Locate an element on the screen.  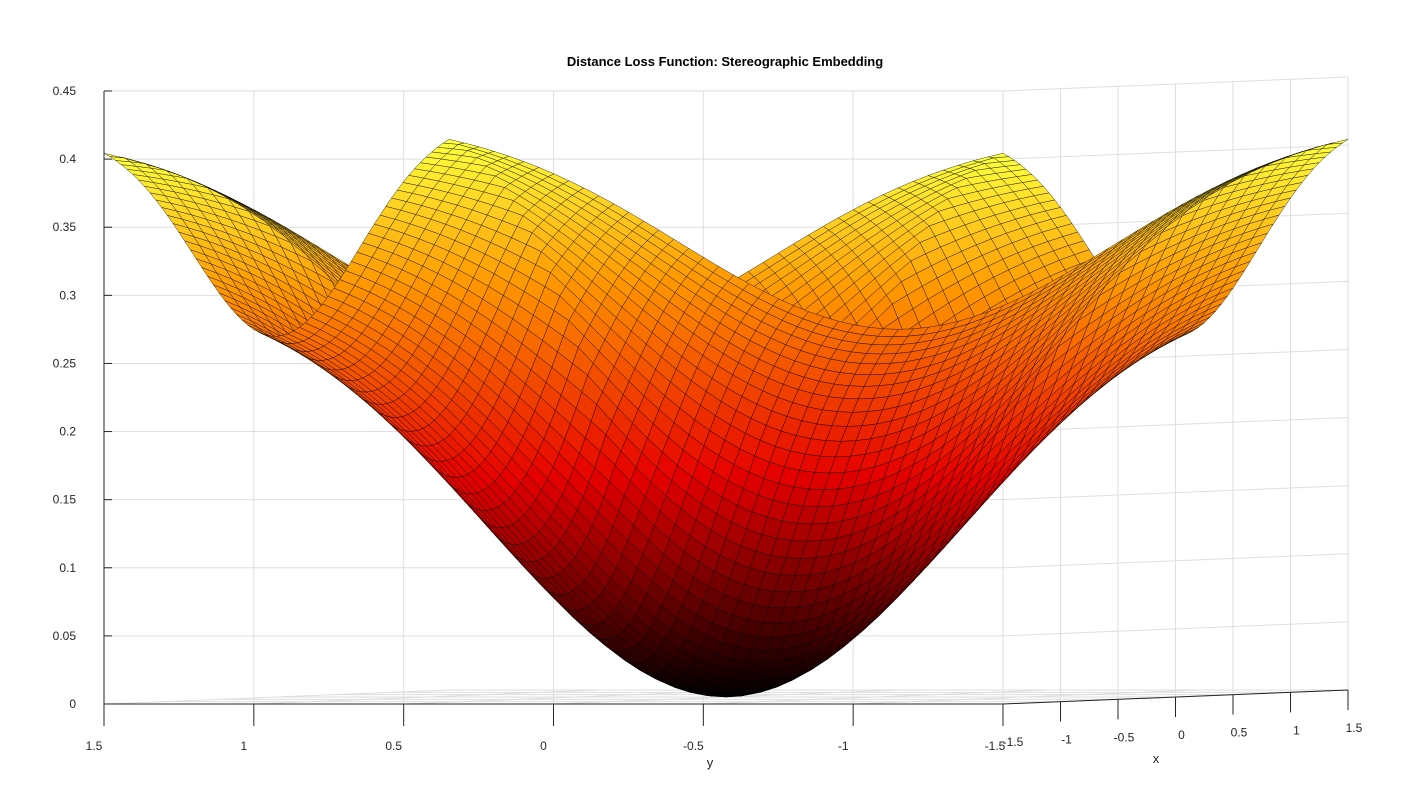
z-tick-label: 0.25 is located at coordinates (65, 363).